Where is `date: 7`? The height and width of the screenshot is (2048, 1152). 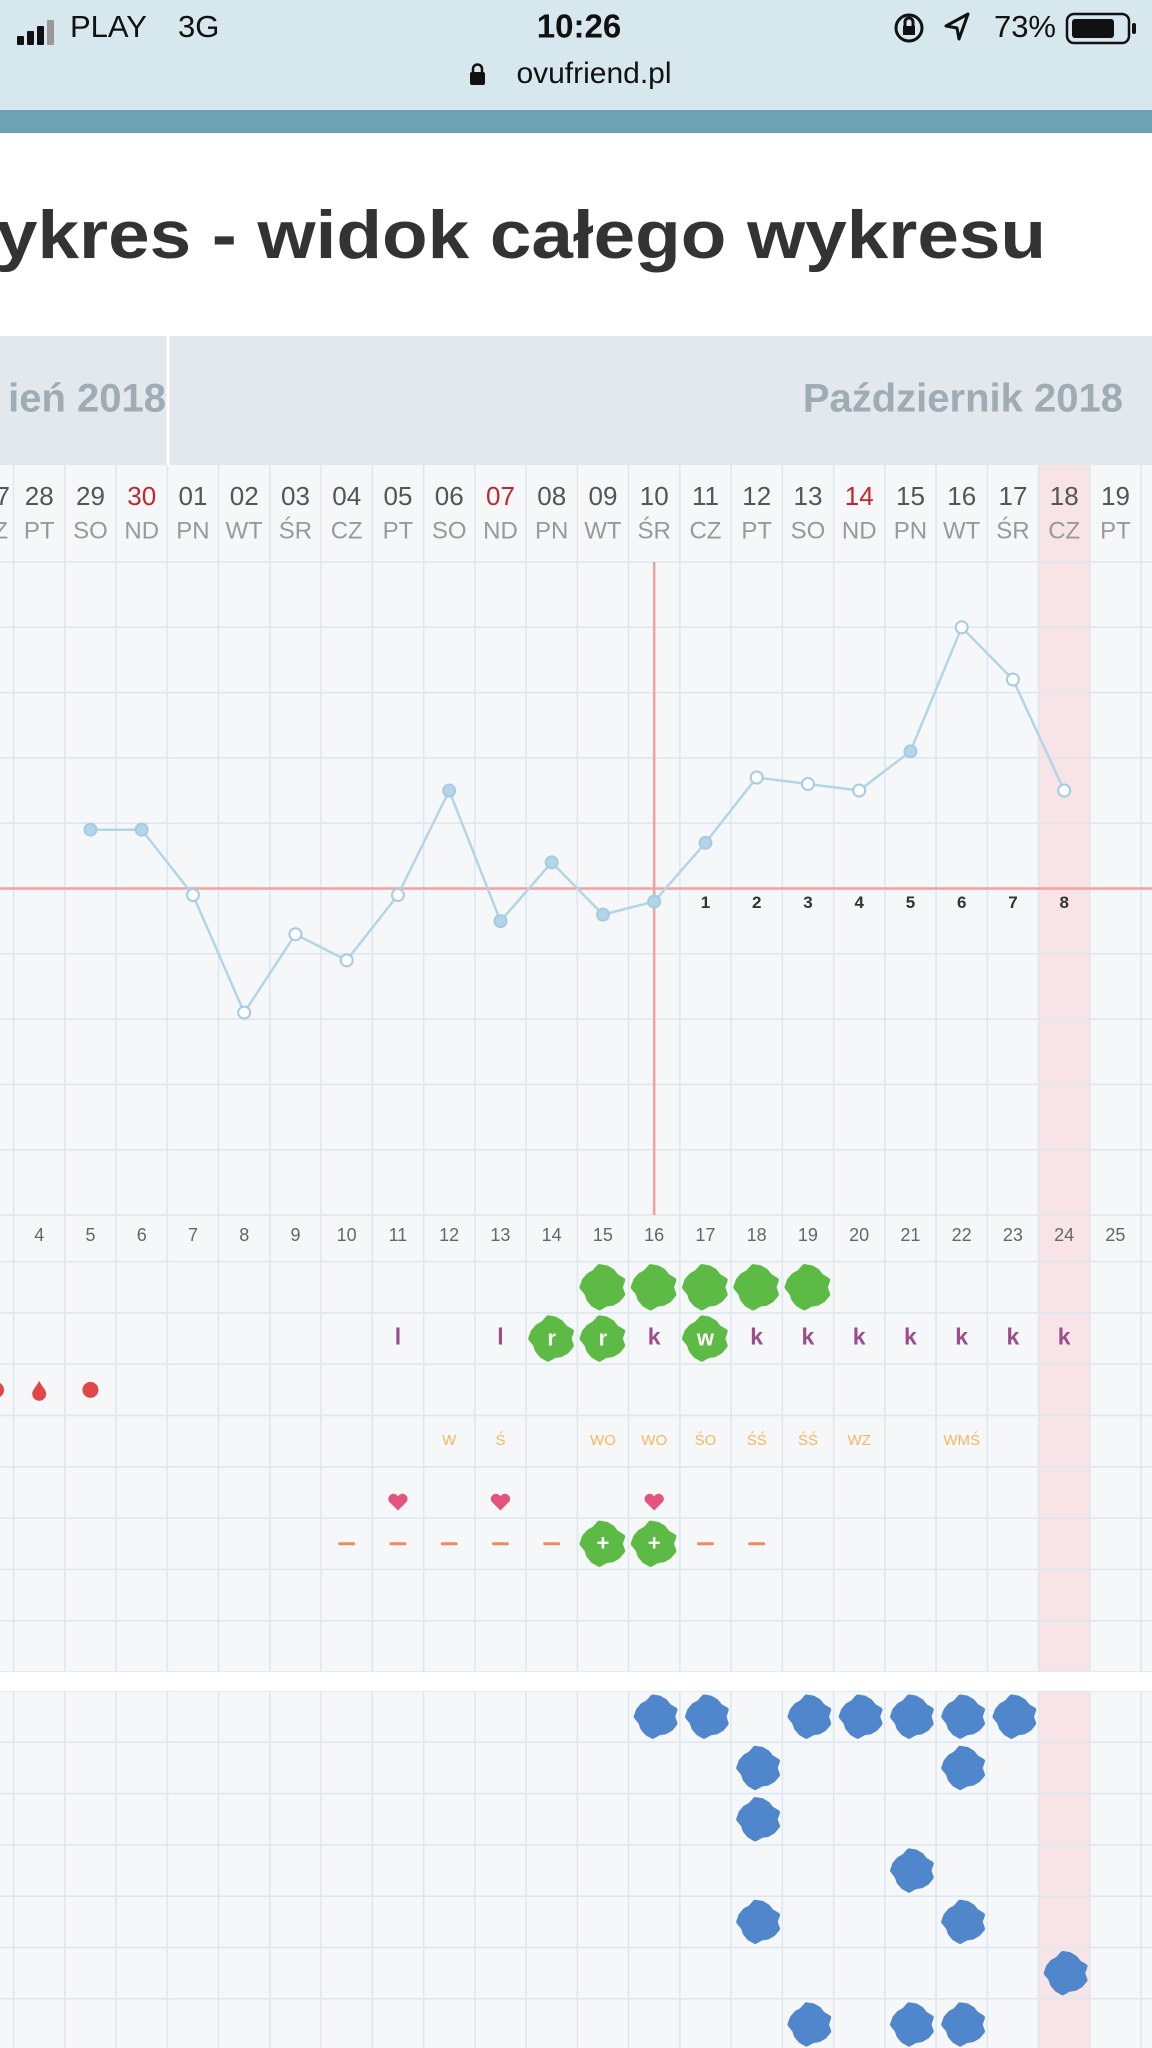
date: 7 is located at coordinates (5, 496).